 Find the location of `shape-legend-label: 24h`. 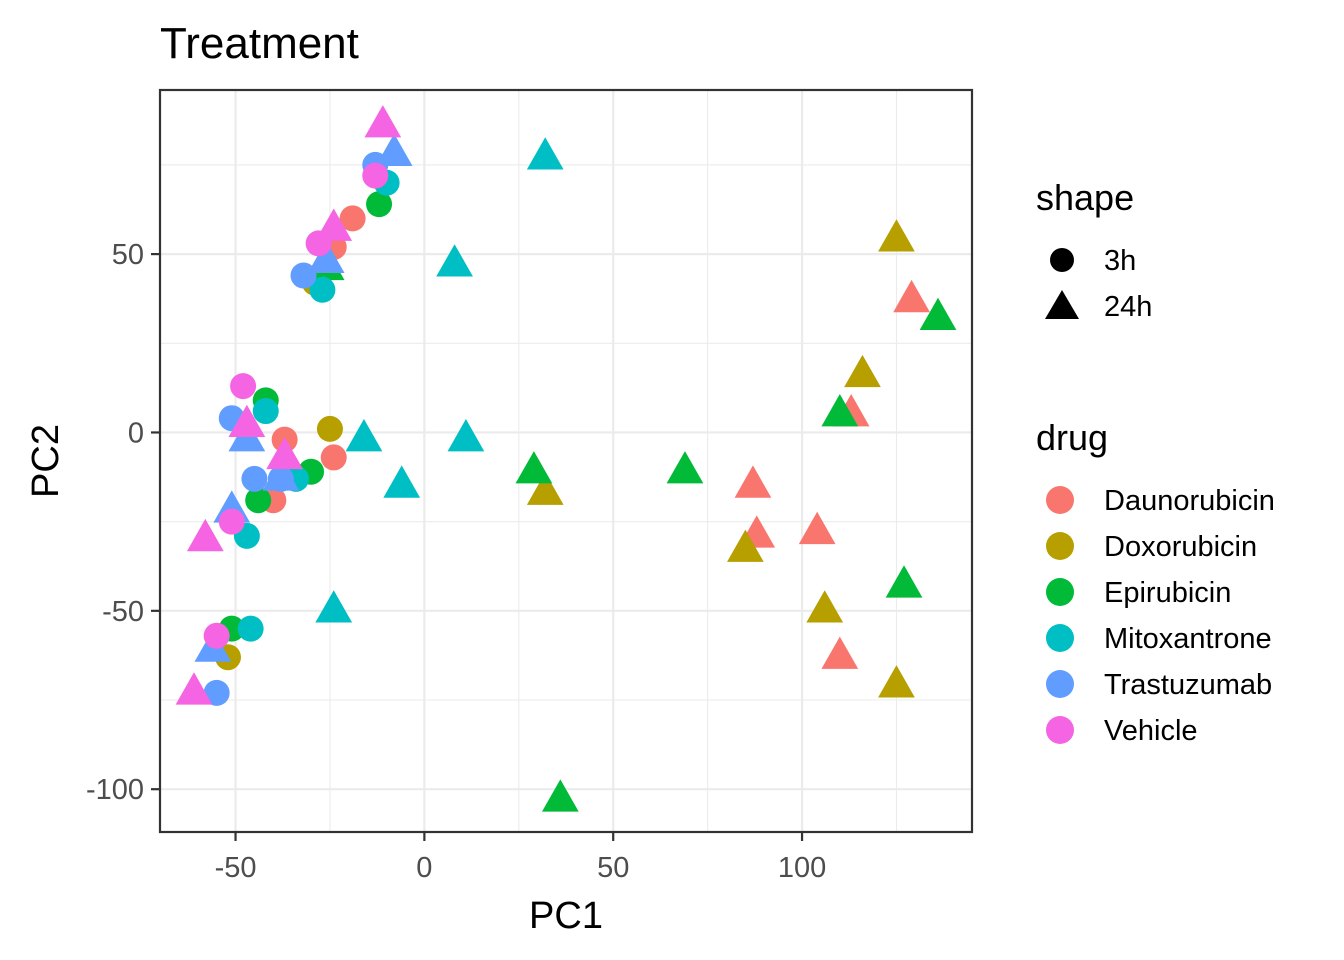

shape-legend-label: 24h is located at coordinates (1128, 307).